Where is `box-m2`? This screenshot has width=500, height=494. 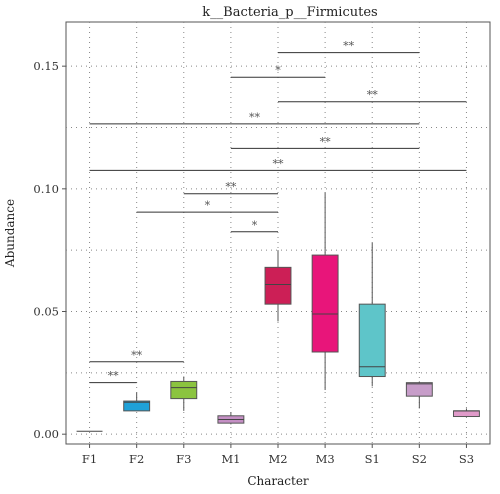 box-m2 is located at coordinates (278, 286).